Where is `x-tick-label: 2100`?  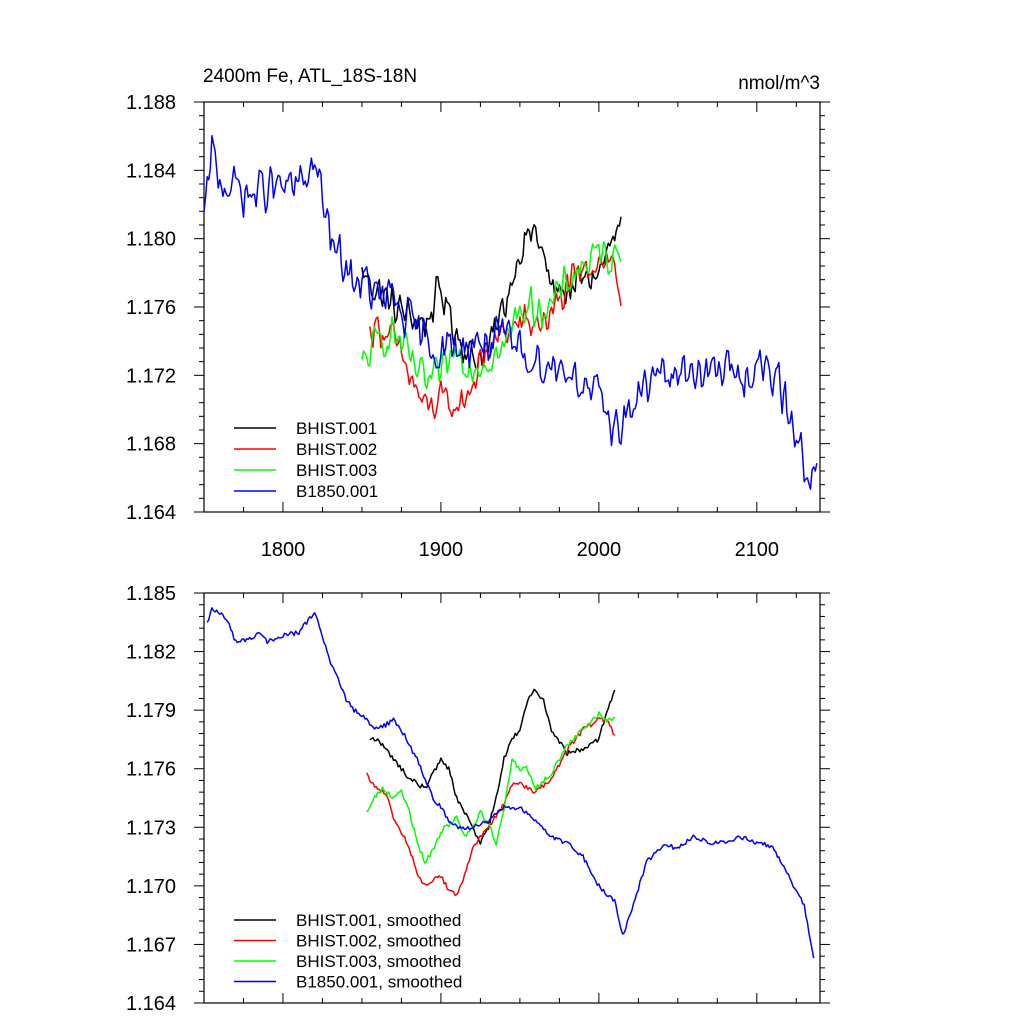
x-tick-label: 2100 is located at coordinates (757, 550).